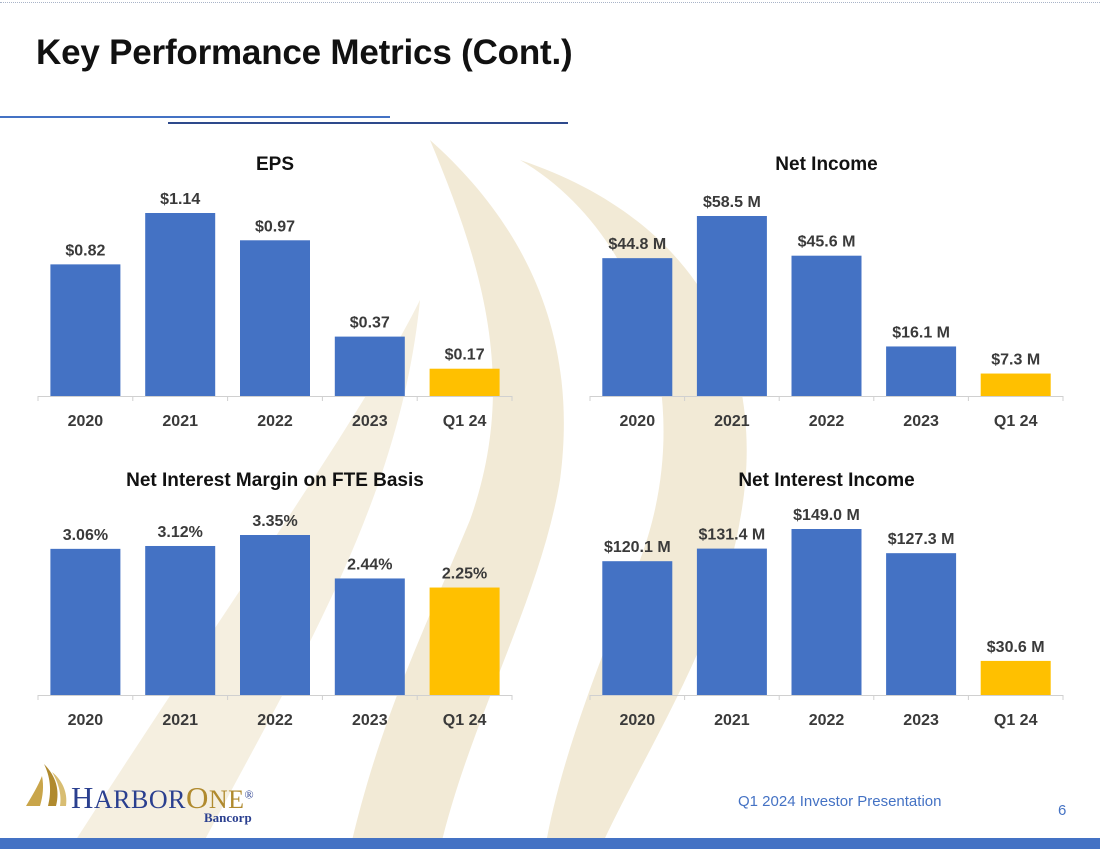  What do you see at coordinates (921, 539) in the screenshot?
I see `nii-data-label: $127.3 M` at bounding box center [921, 539].